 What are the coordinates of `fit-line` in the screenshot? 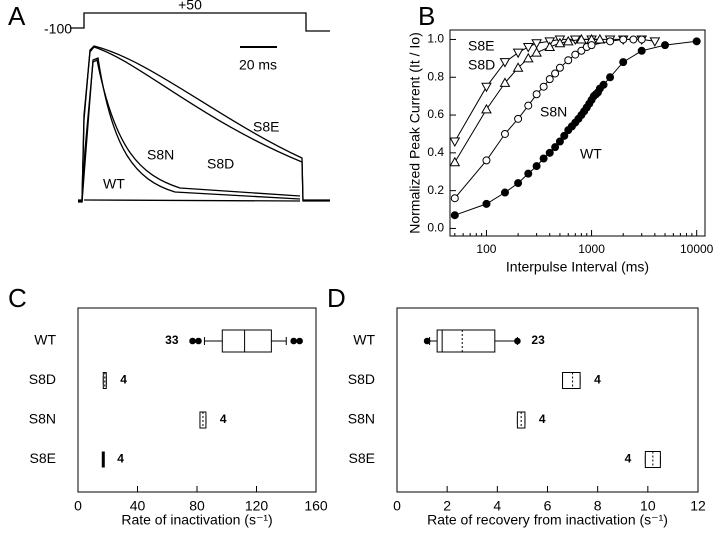 It's located at (554, 90).